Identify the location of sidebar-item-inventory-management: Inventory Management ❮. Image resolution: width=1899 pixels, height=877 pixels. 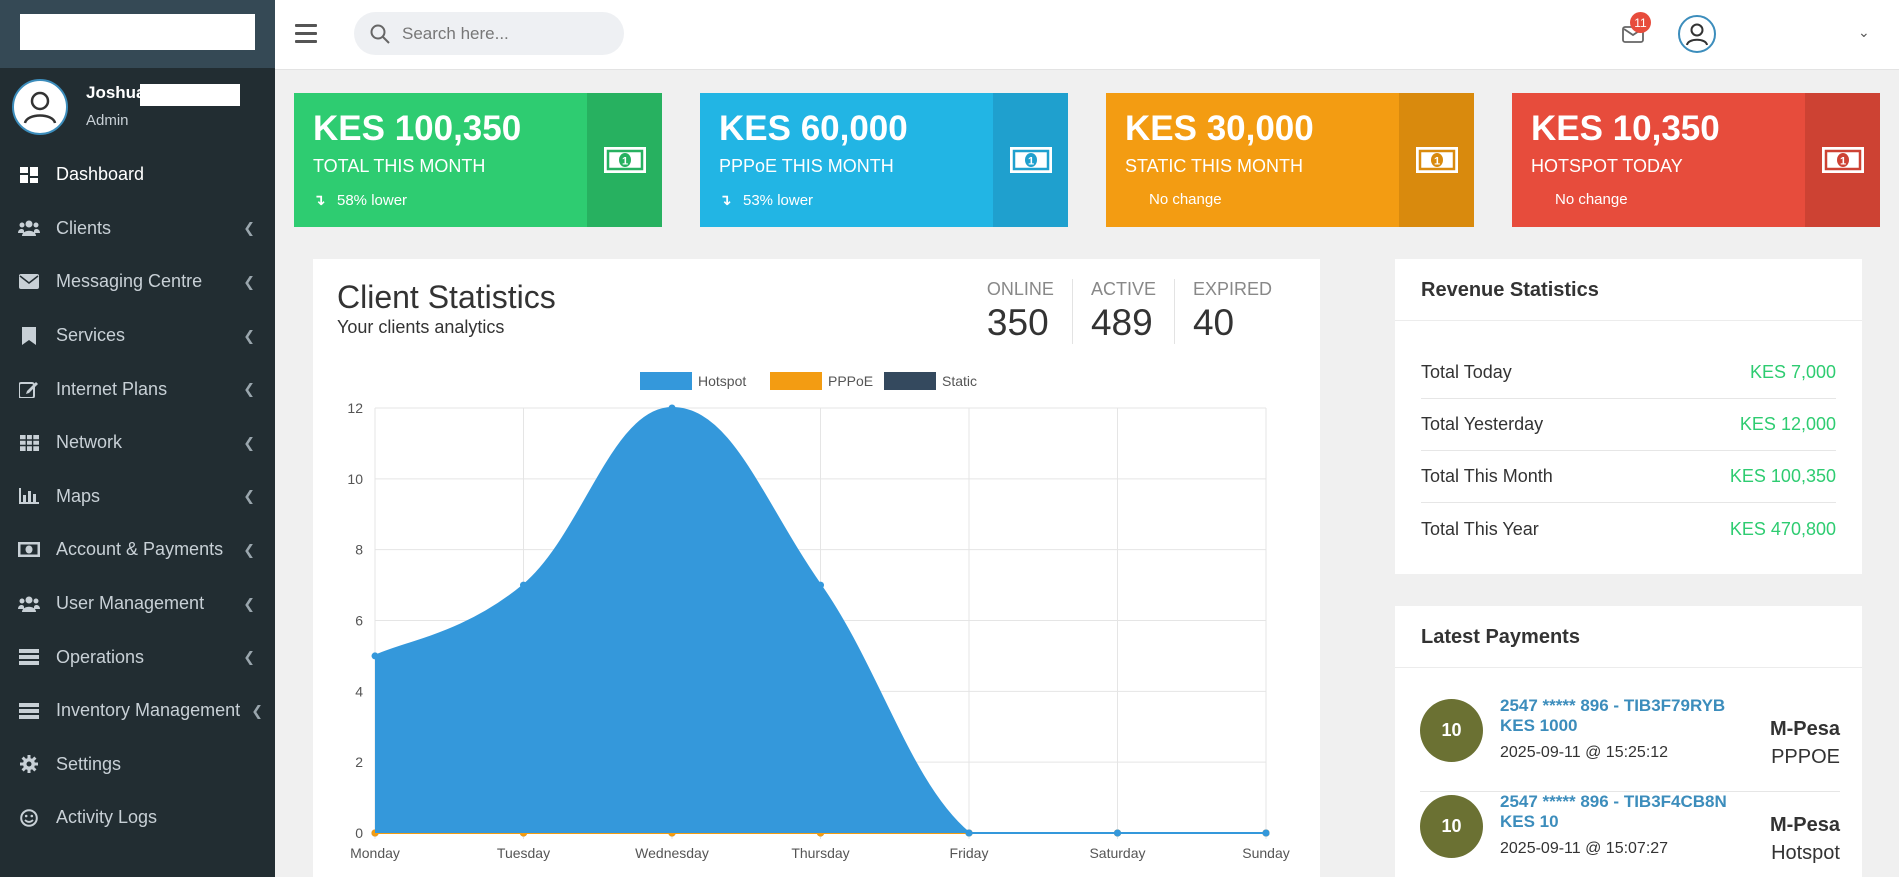
(137, 711).